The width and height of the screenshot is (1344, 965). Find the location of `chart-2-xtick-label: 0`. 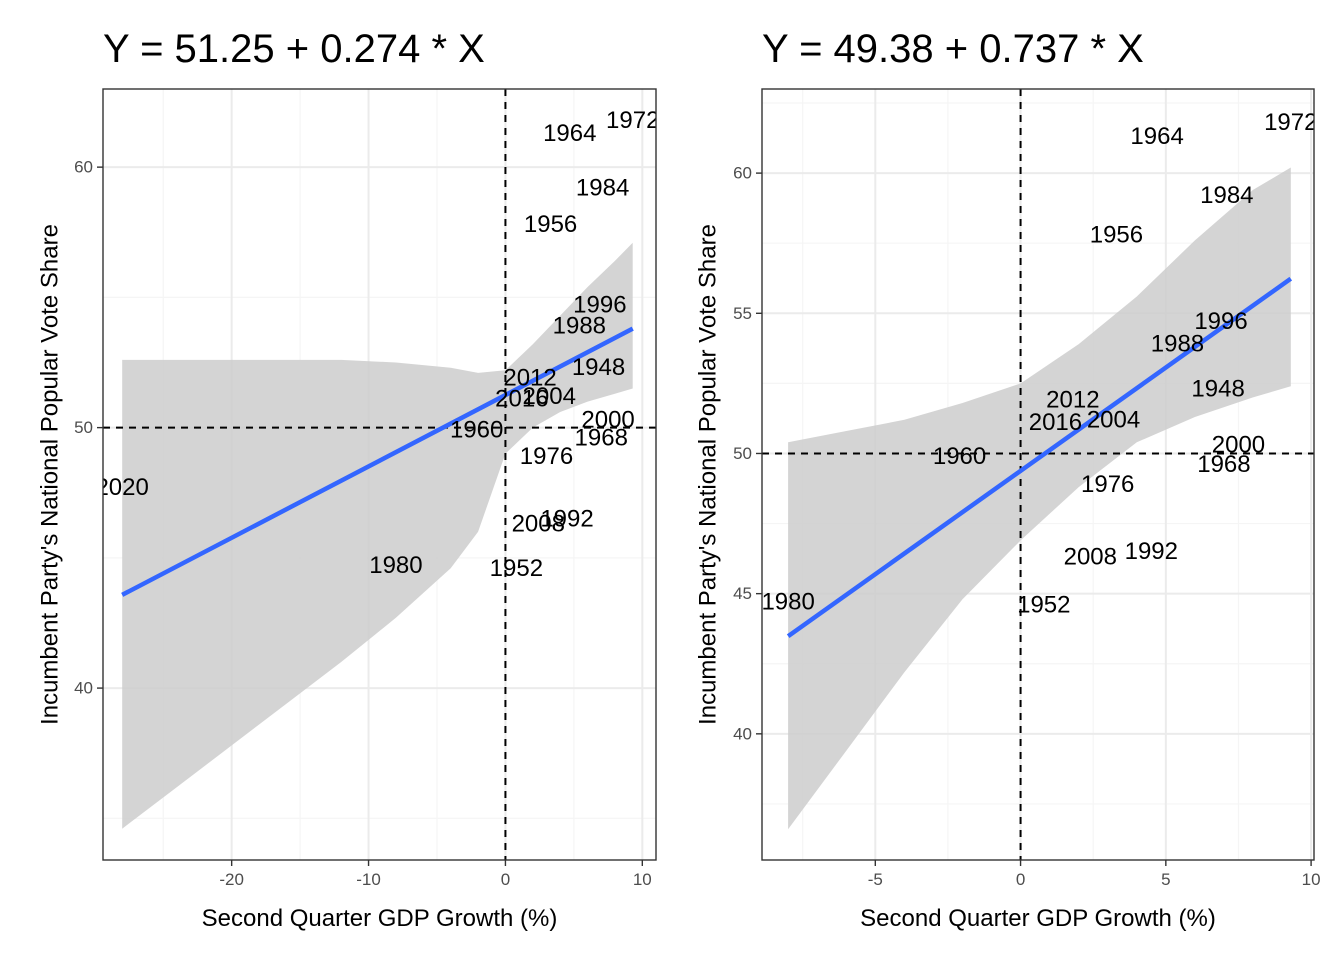

chart-2-xtick-label: 0 is located at coordinates (1020, 879).